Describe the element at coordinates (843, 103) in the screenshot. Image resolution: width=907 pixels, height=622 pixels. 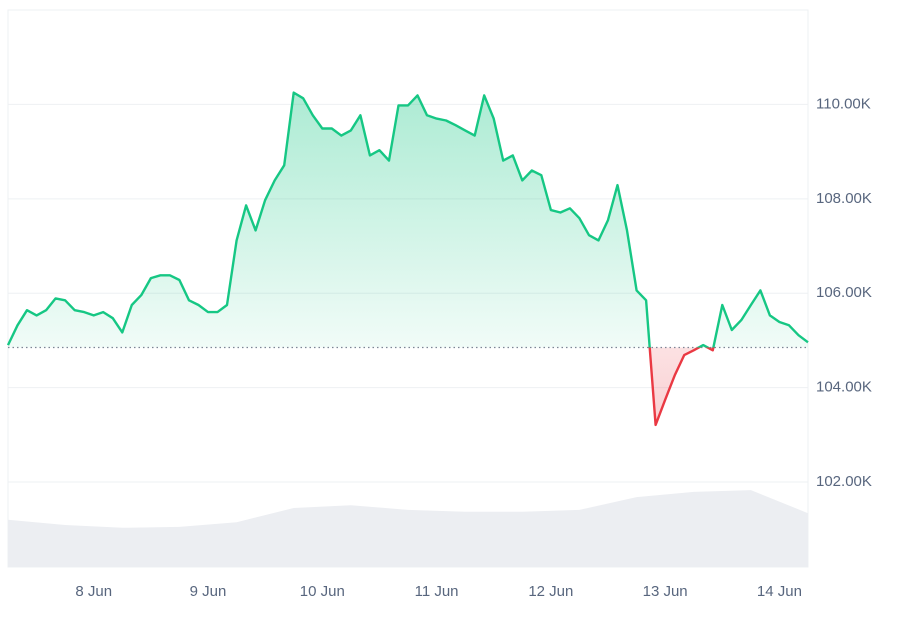
I see `y-tick-label: 110.00K` at that location.